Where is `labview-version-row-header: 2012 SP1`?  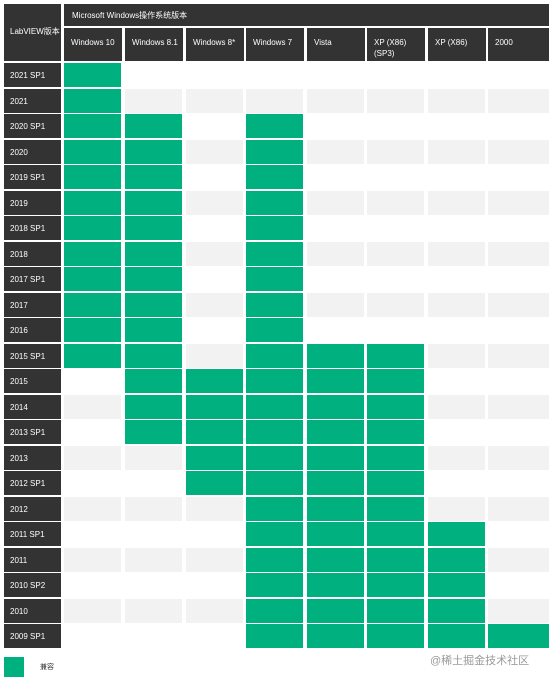 labview-version-row-header: 2012 SP1 is located at coordinates (32, 483).